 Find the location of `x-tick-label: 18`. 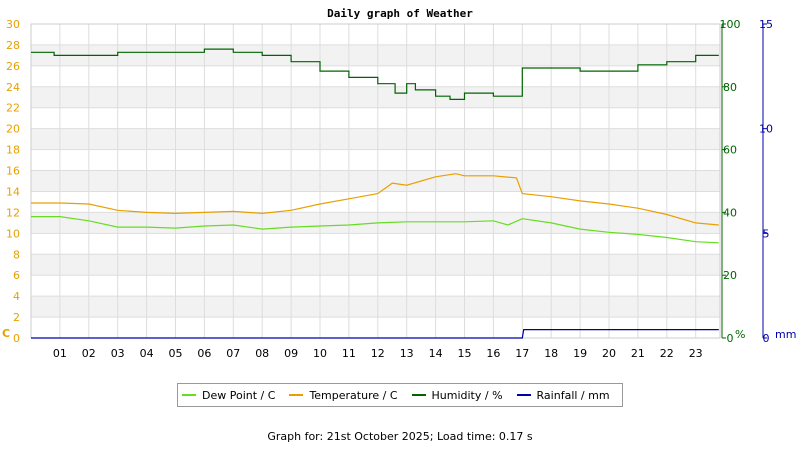

x-tick-label: 18 is located at coordinates (551, 353).